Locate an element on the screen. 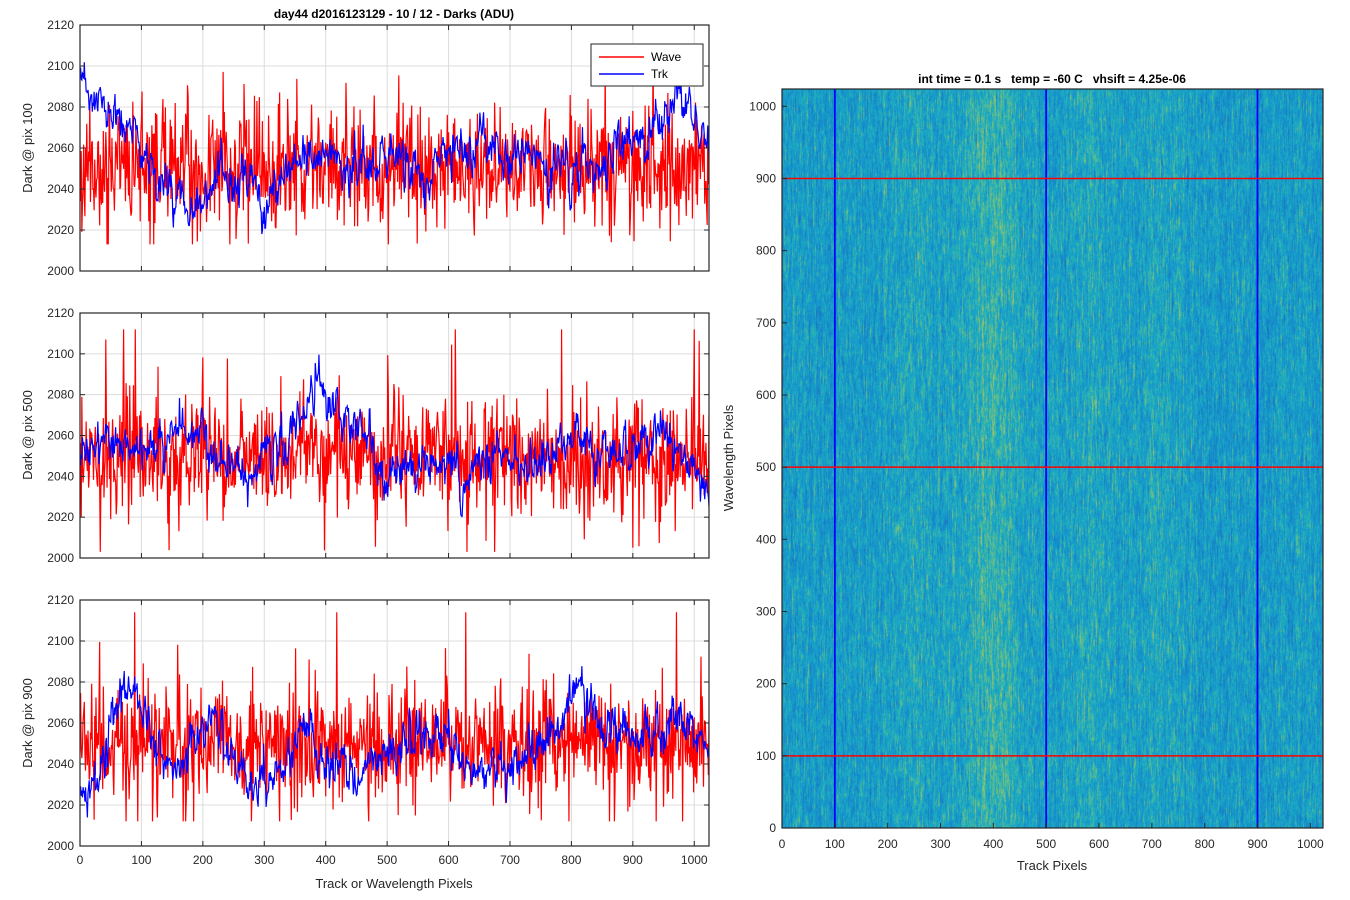 This screenshot has width=1350, height=900. heatmap-x-tick-label: 0 is located at coordinates (782, 844).